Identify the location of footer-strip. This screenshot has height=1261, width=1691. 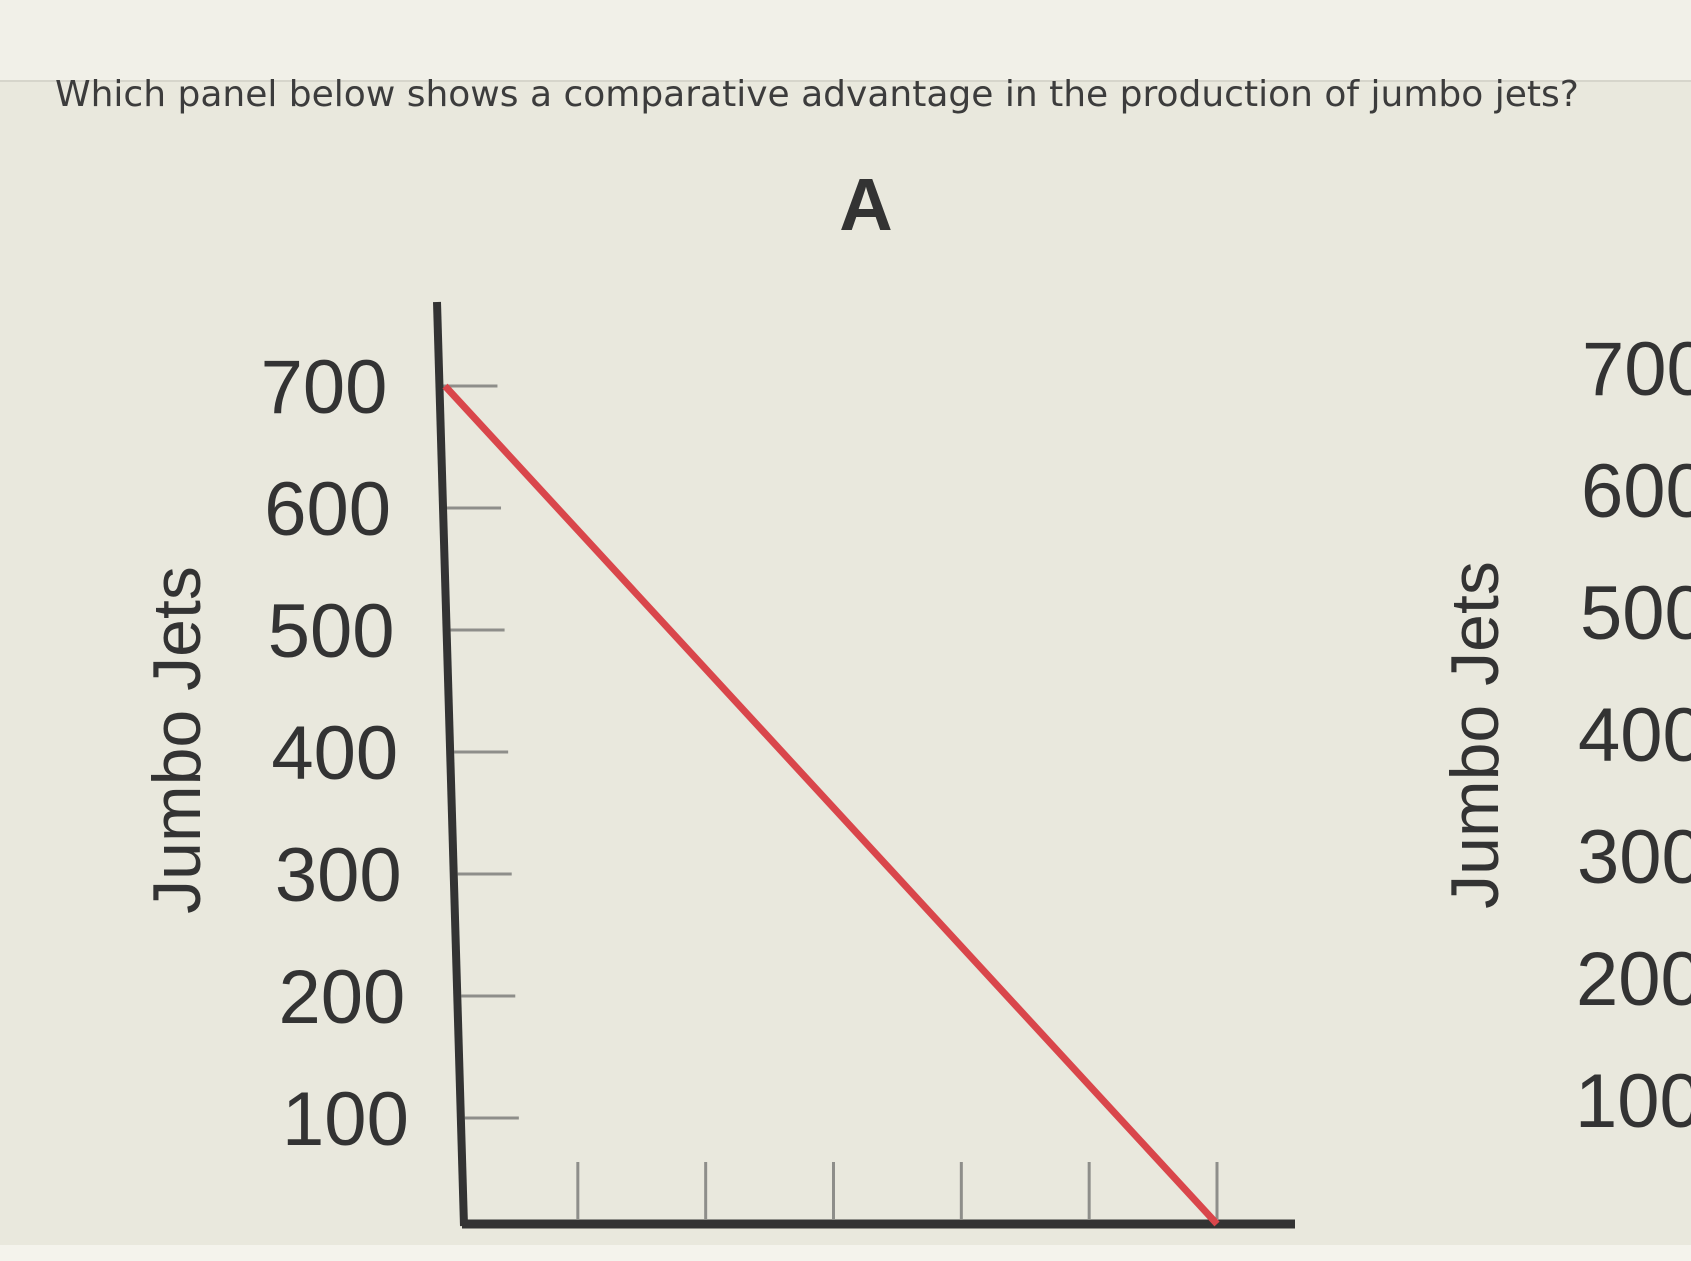
(845, 1253).